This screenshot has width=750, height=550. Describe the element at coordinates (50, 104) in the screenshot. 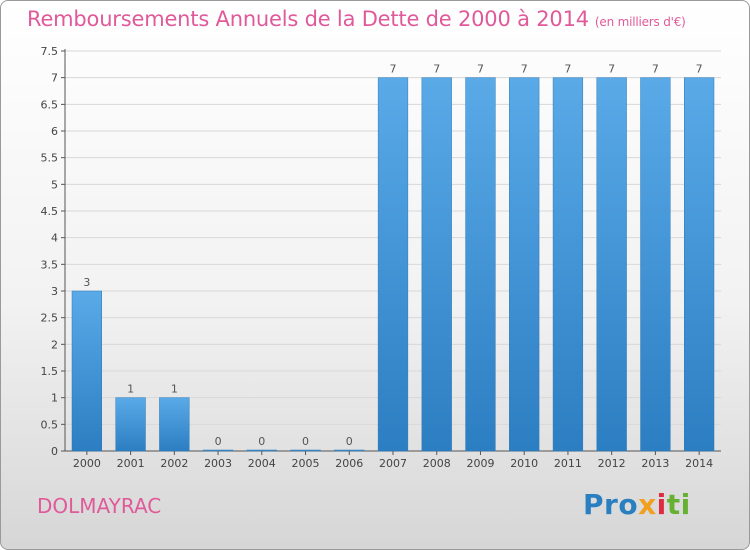

I see `y-tick-label: 6.5` at that location.